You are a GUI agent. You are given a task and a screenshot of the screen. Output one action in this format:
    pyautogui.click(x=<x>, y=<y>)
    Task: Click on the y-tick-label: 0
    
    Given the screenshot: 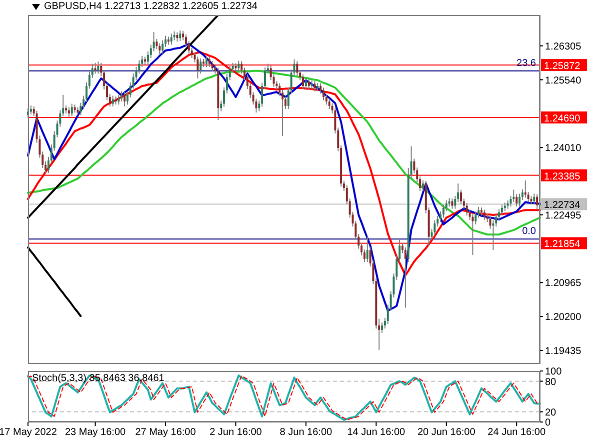 What is the action you would take?
    pyautogui.click(x=548, y=423)
    